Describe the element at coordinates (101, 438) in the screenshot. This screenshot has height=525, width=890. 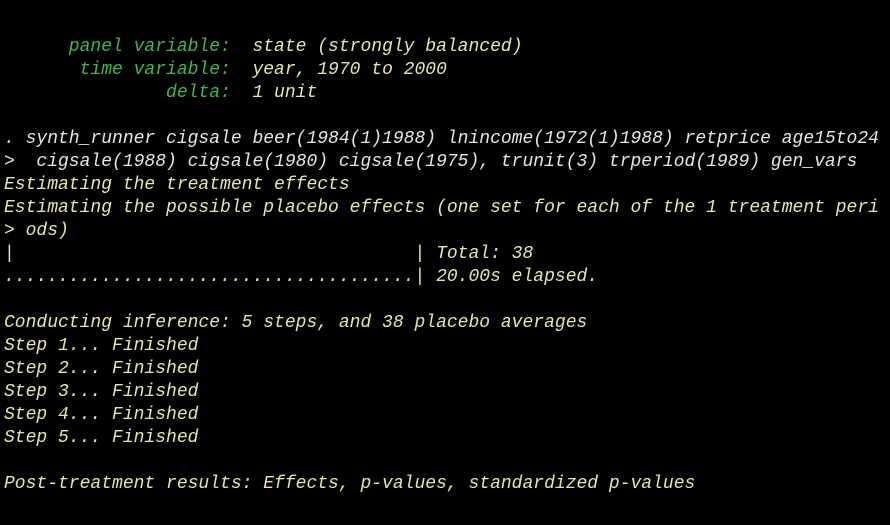
I see `step-line: Step 5... Finished` at that location.